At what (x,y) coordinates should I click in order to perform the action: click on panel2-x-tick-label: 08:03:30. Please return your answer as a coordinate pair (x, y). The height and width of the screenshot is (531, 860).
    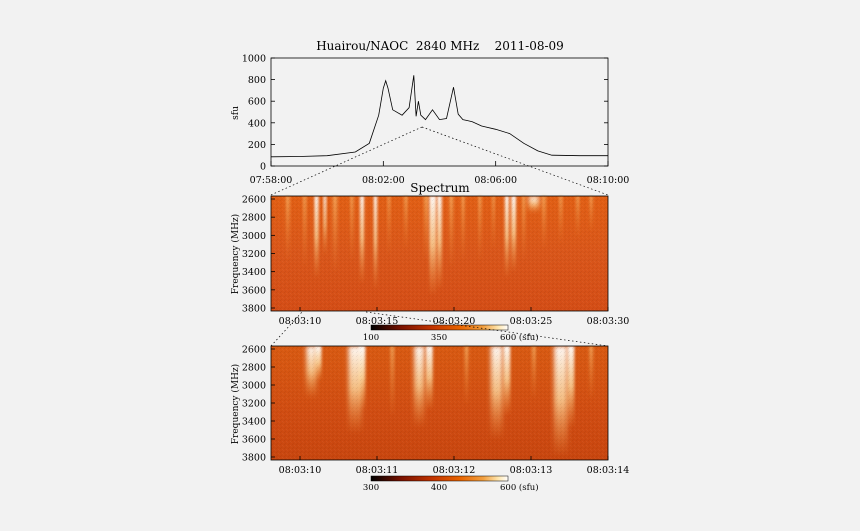
    Looking at the image, I should click on (608, 321).